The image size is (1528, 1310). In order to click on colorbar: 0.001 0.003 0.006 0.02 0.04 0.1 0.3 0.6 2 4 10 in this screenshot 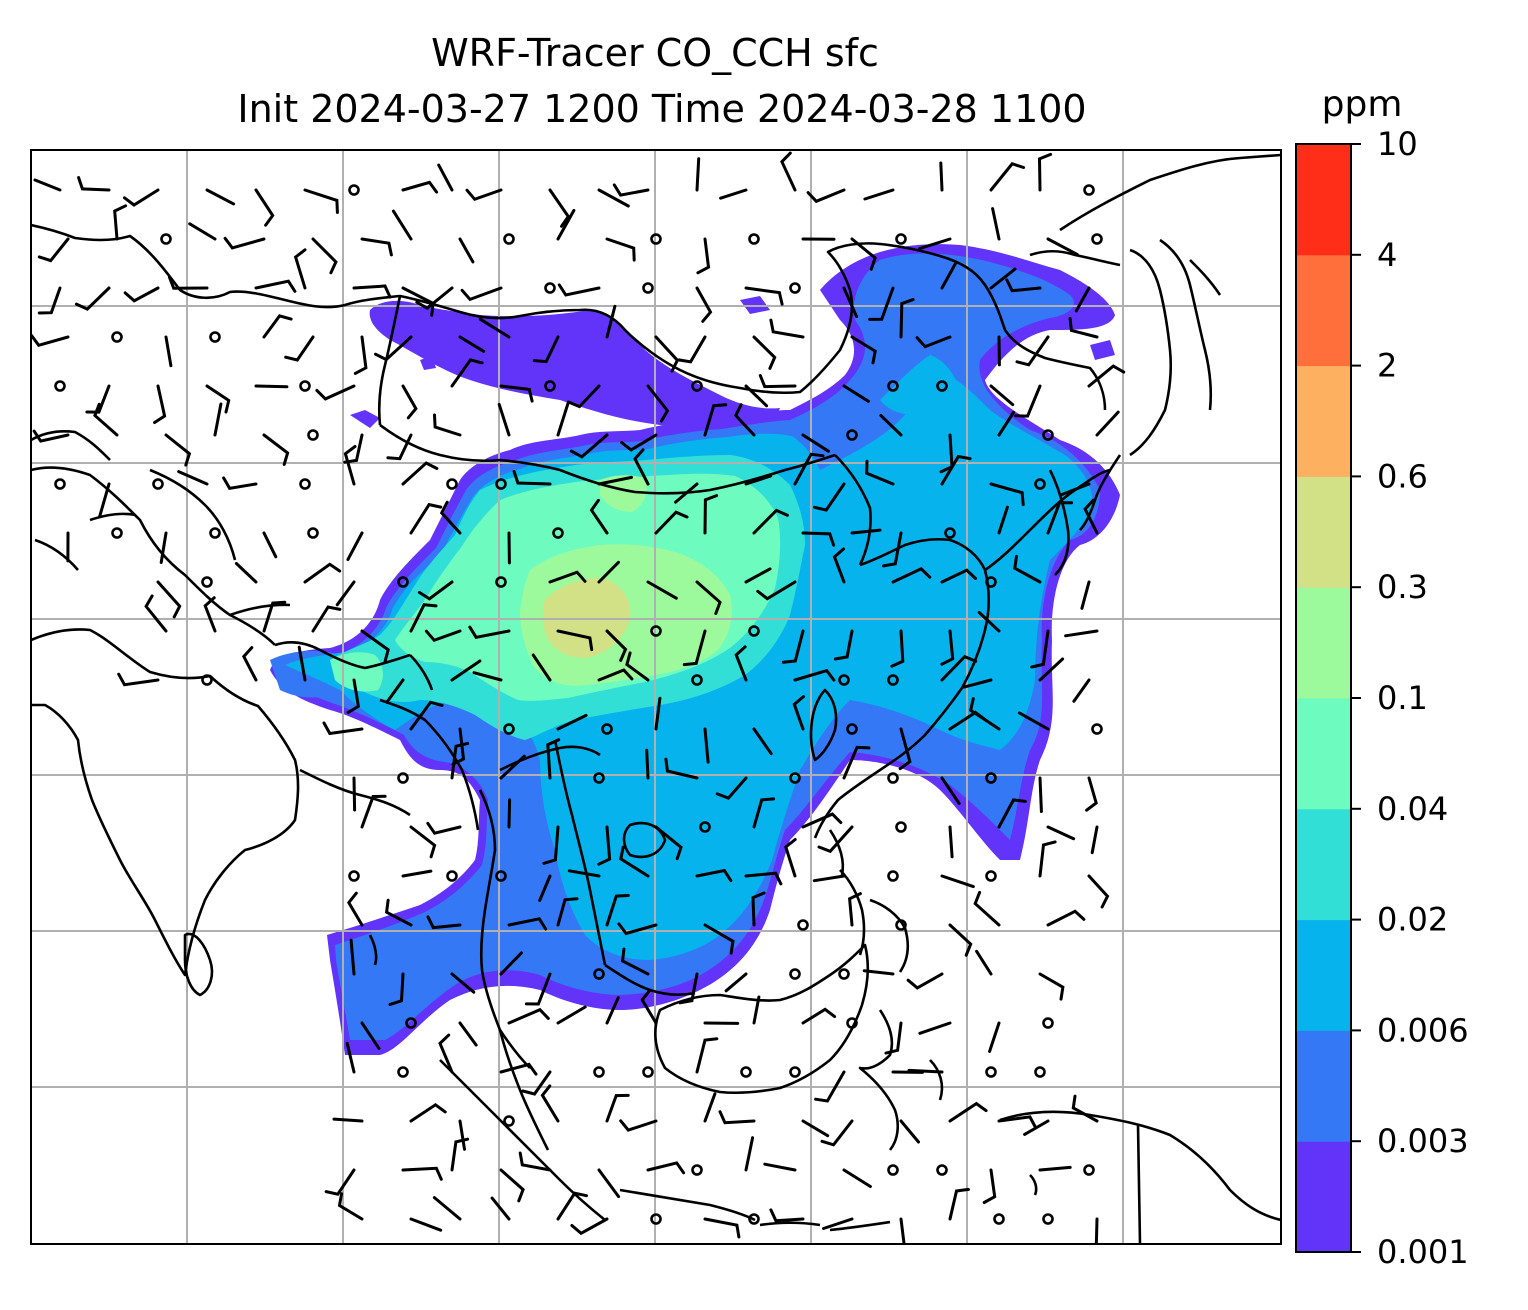, I will do `click(1382, 698)`.